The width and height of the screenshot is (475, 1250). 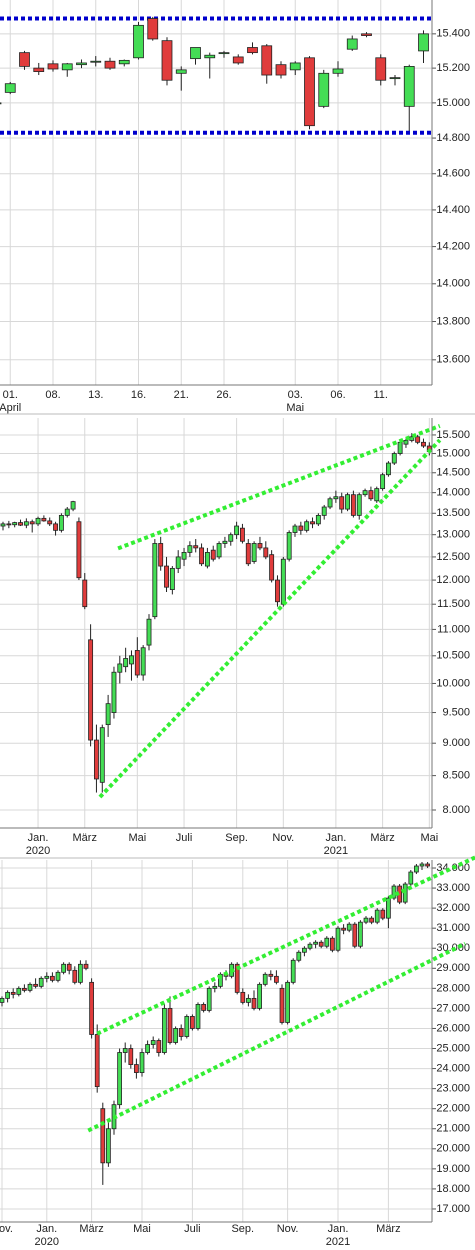 What do you see at coordinates (453, 988) in the screenshot?
I see `y-tick-label: 28.000` at bounding box center [453, 988].